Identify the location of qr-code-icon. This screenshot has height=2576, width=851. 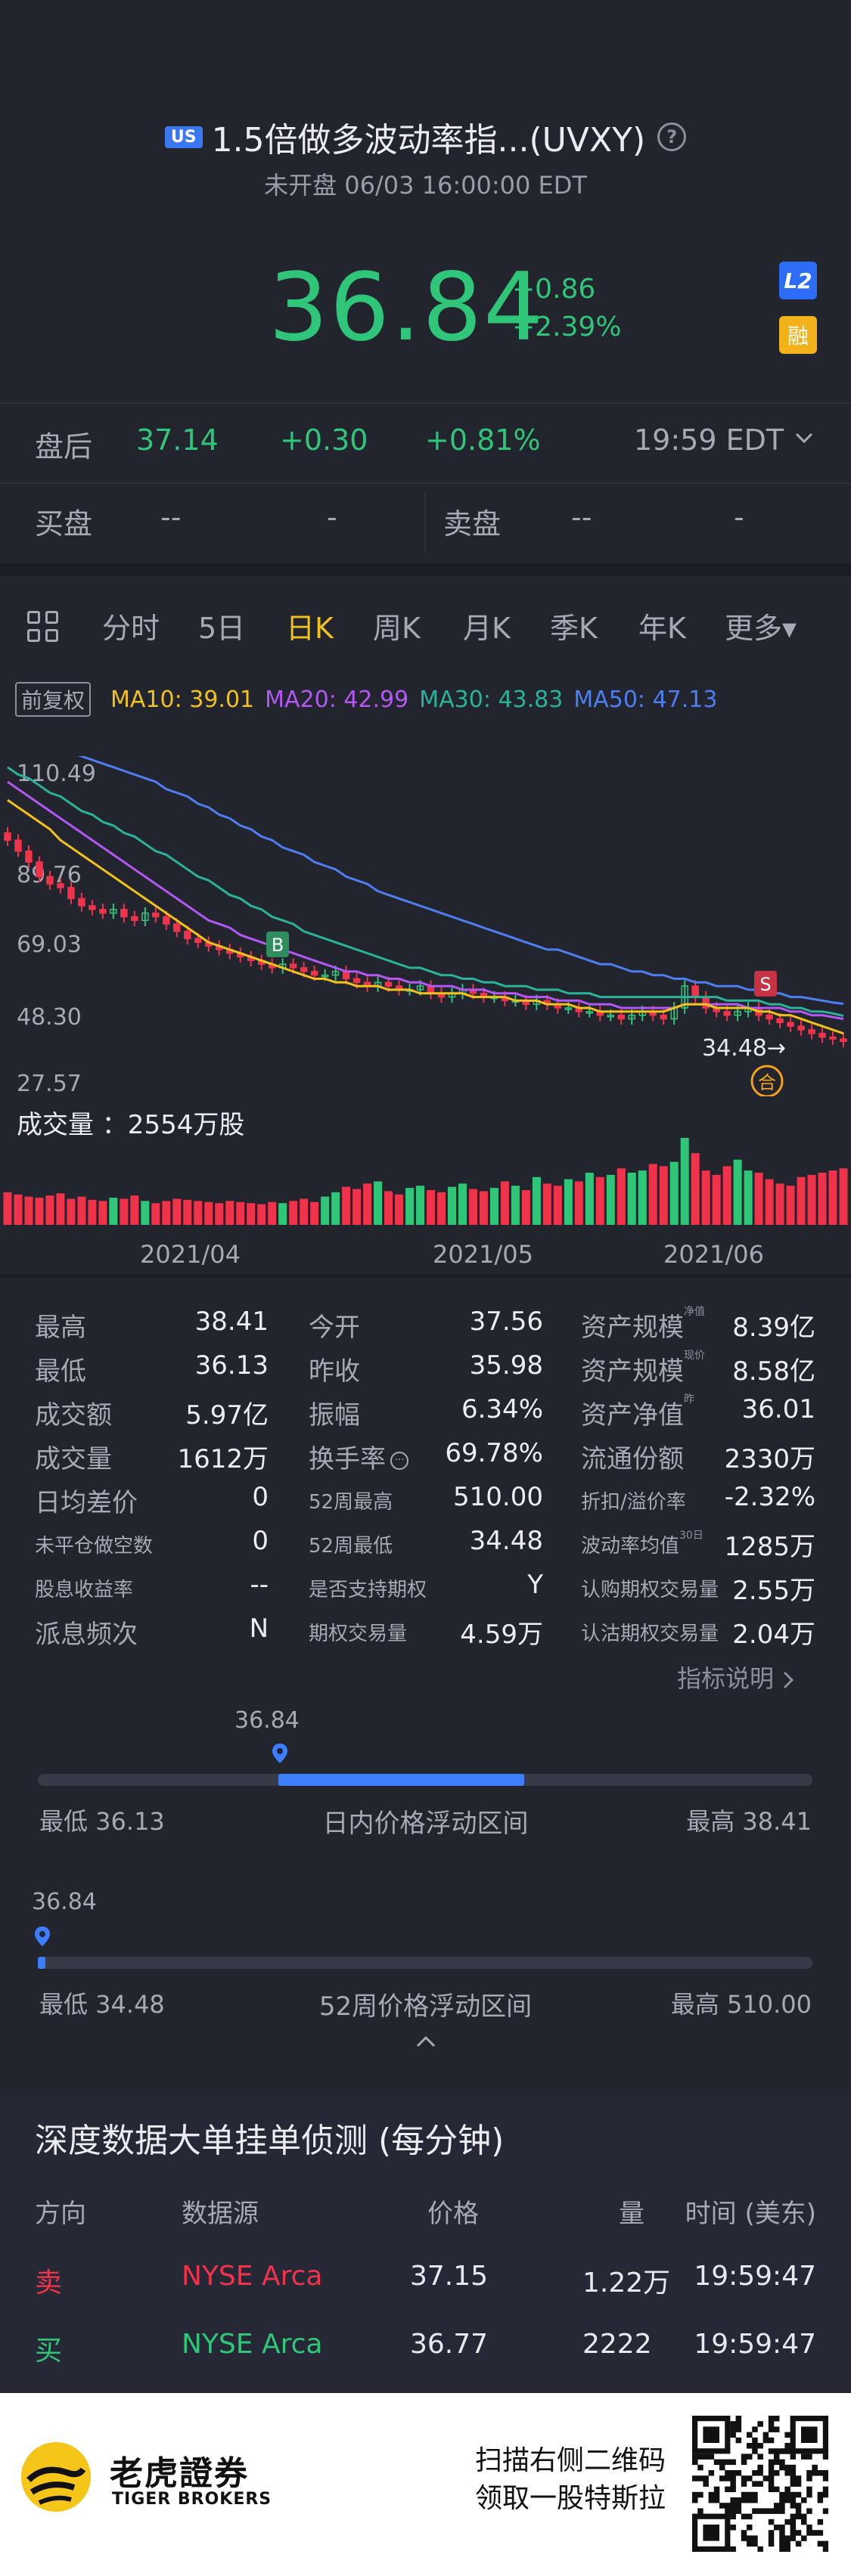
(760, 2484).